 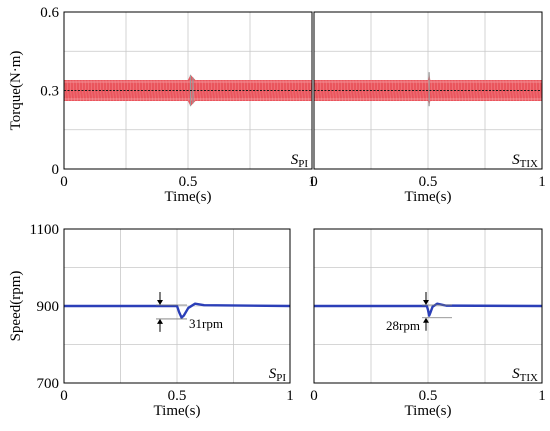 What do you see at coordinates (189, 312) in the screenshot?
I see `drop-annotation: 31rpm` at bounding box center [189, 312].